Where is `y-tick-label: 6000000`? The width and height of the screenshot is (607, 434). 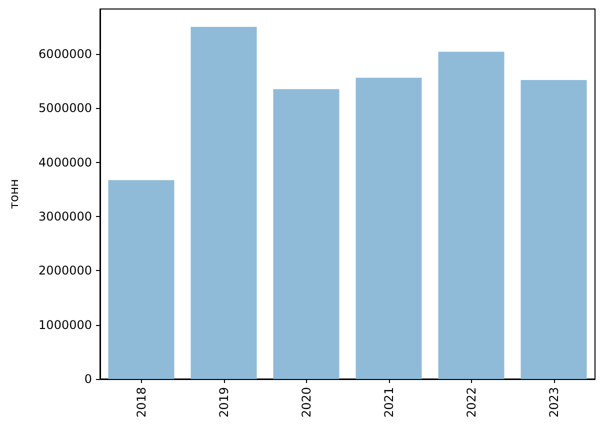
y-tick-label: 6000000 is located at coordinates (65, 53).